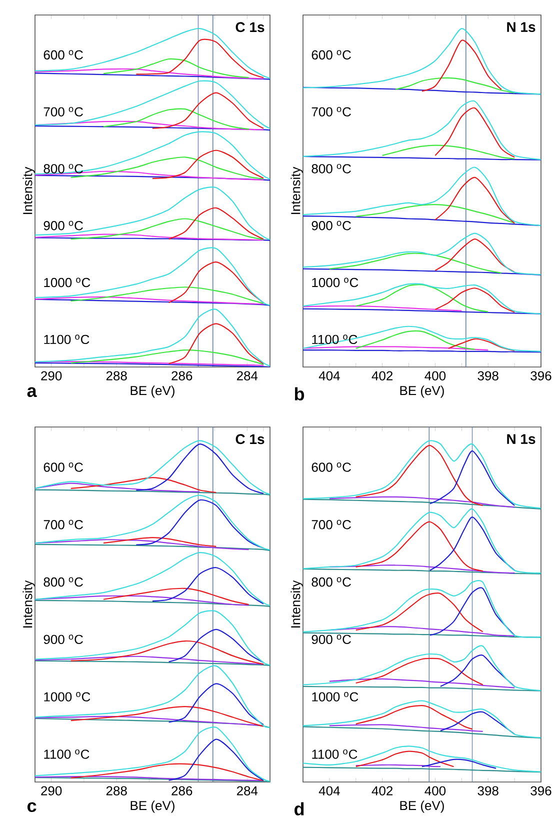  I want to click on text: c, so click(31, 807).